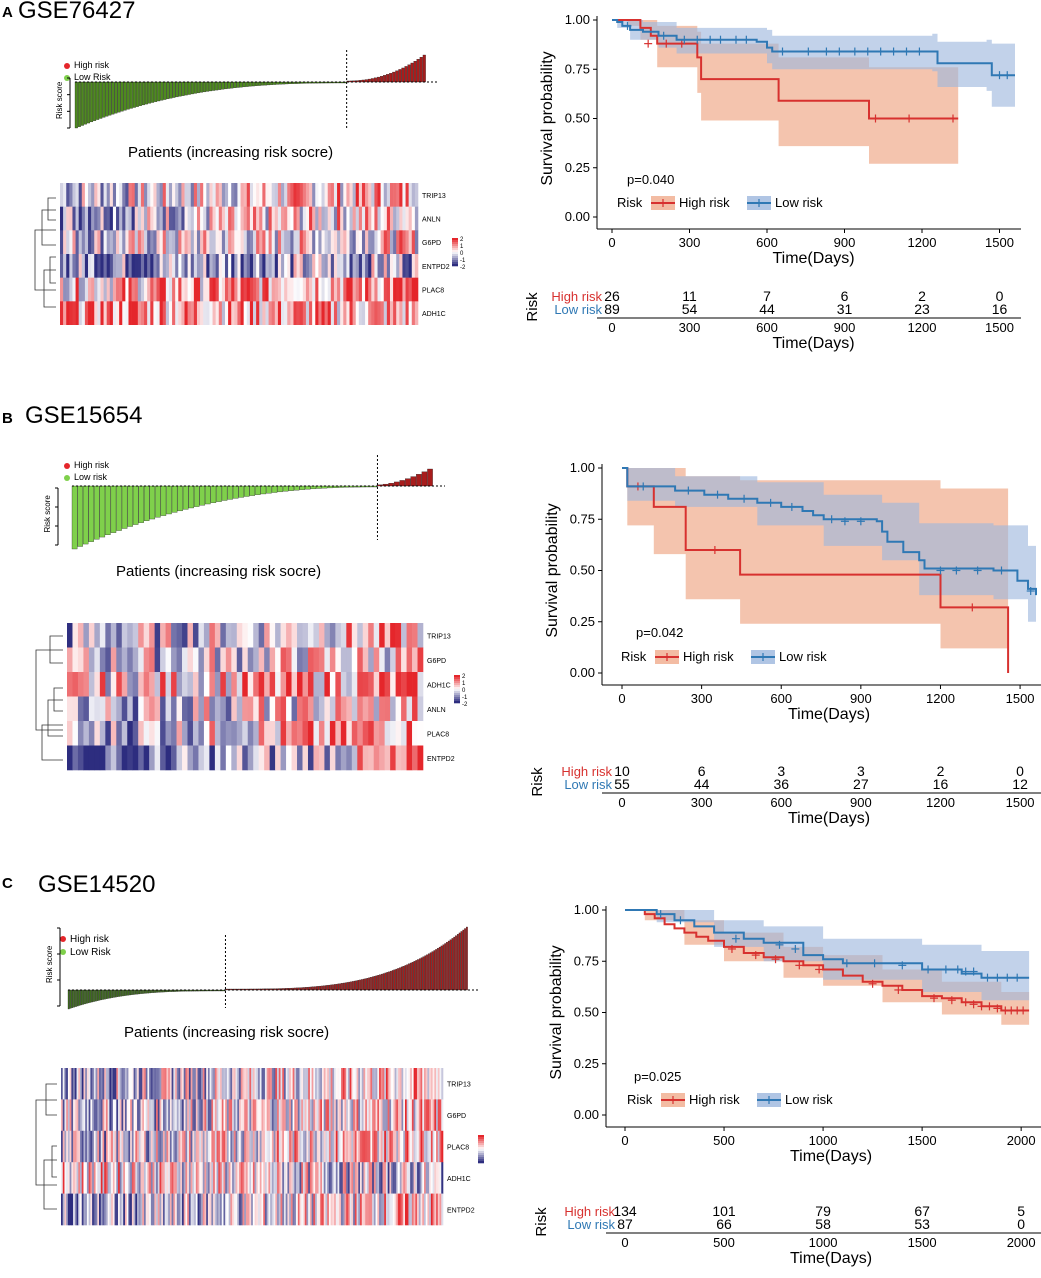  I want to click on risk-legend-c: High risk Low Risk, so click(85, 946).